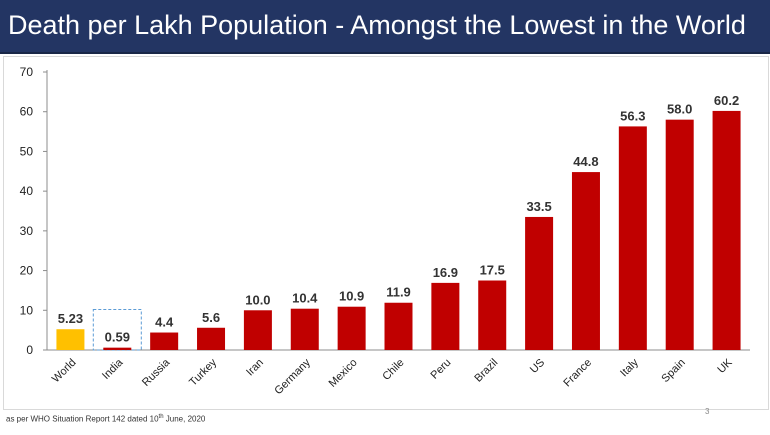 The image size is (770, 435). I want to click on x-tick-label-chile: Chile, so click(393, 370).